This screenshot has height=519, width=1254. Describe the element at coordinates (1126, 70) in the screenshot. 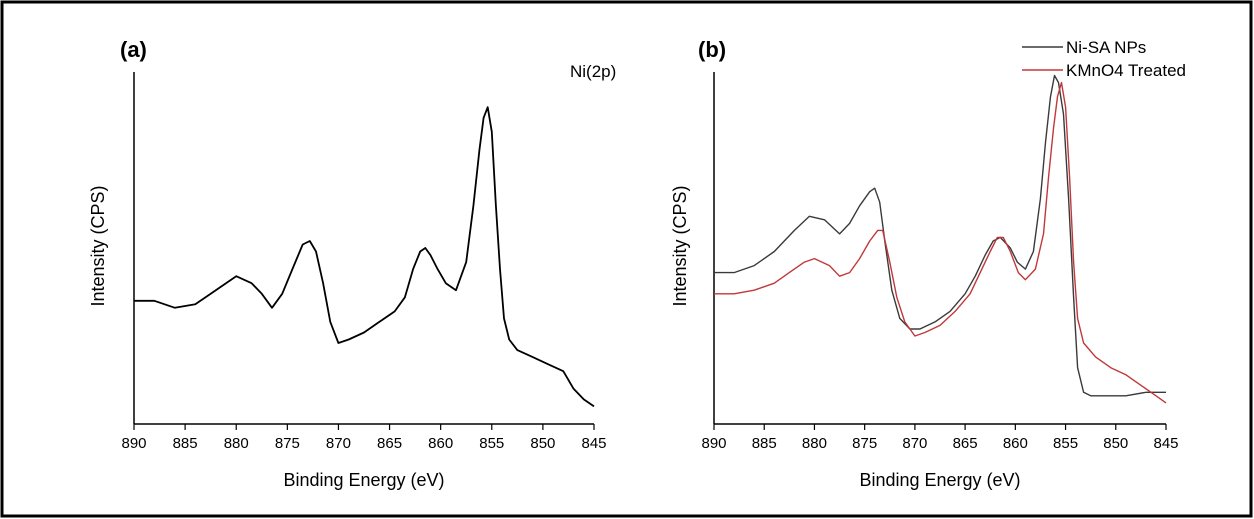

I see `legend-label-kmno4: KMnO4 Treated` at that location.